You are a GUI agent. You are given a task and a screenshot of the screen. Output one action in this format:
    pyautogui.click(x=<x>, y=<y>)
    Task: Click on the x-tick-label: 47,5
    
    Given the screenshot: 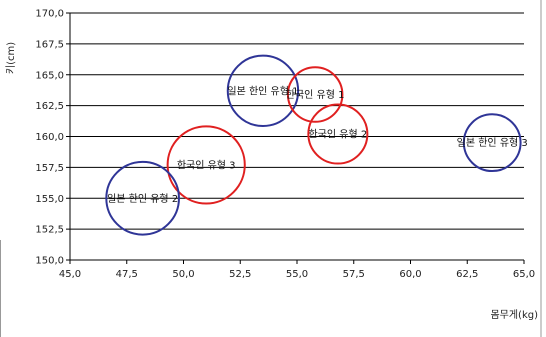 What is the action you would take?
    pyautogui.click(x=127, y=274)
    